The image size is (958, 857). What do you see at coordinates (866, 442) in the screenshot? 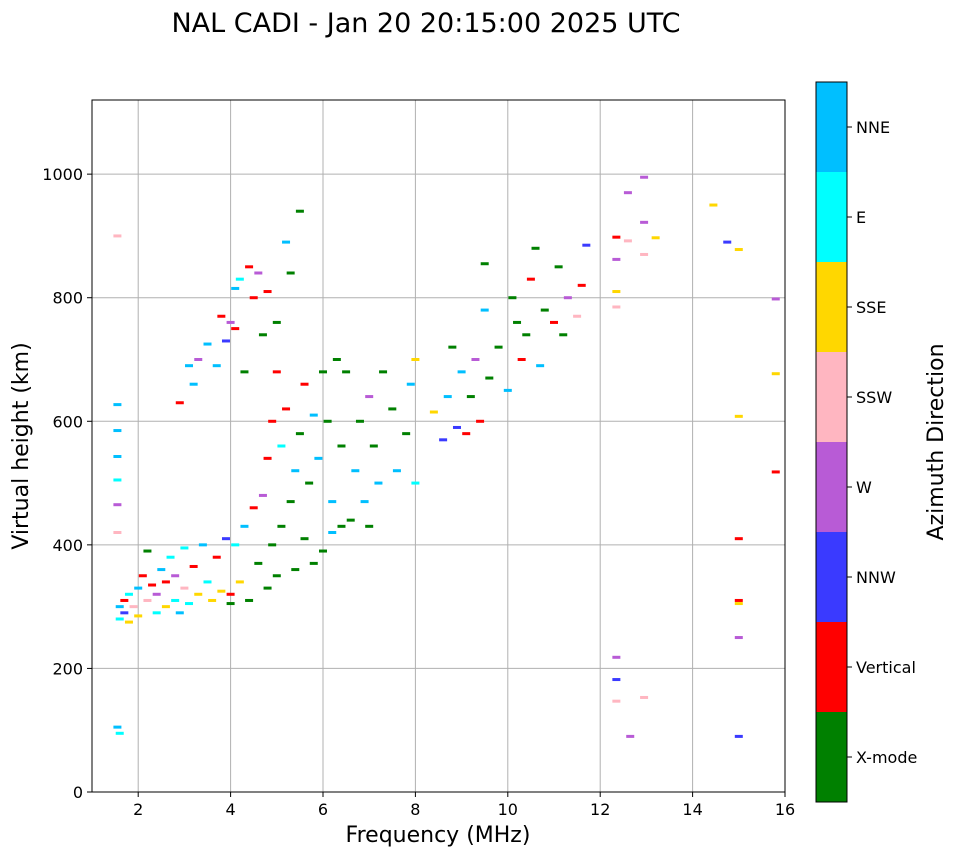
I see `colorbar: X-mode Vertical NNW W SSW SSE E NNE` at bounding box center [866, 442].